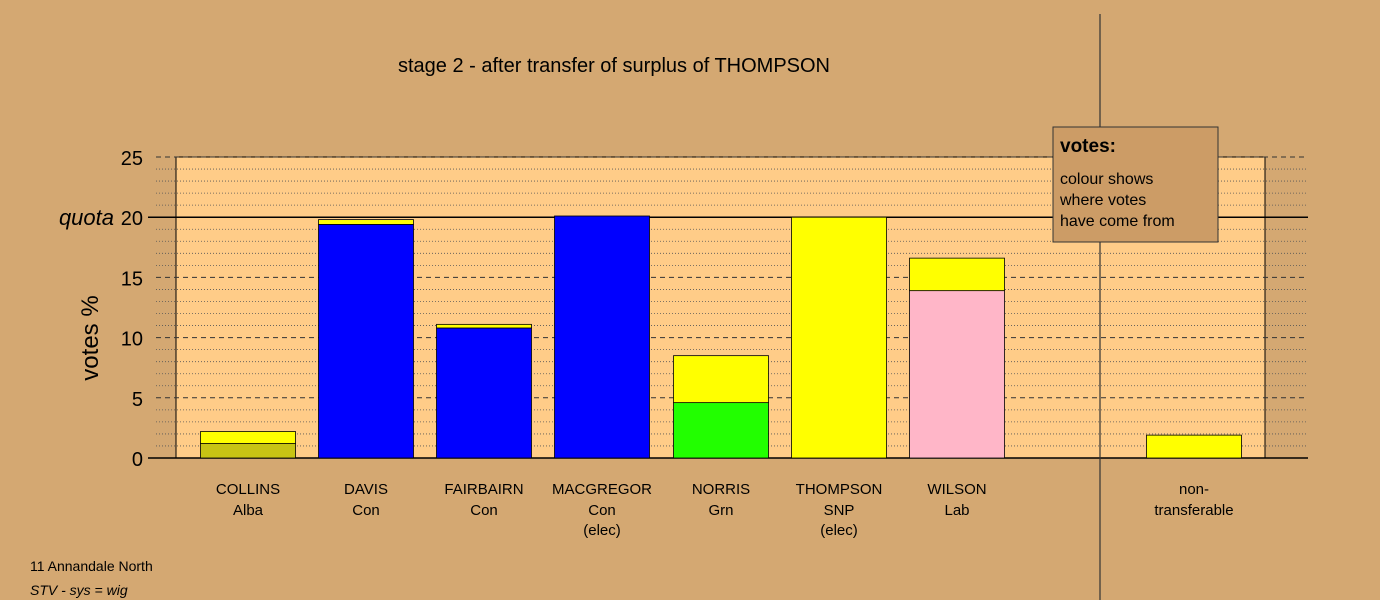 The height and width of the screenshot is (600, 1380). Describe the element at coordinates (956, 489) in the screenshot. I see `candidate-name-label: WILSON` at that location.